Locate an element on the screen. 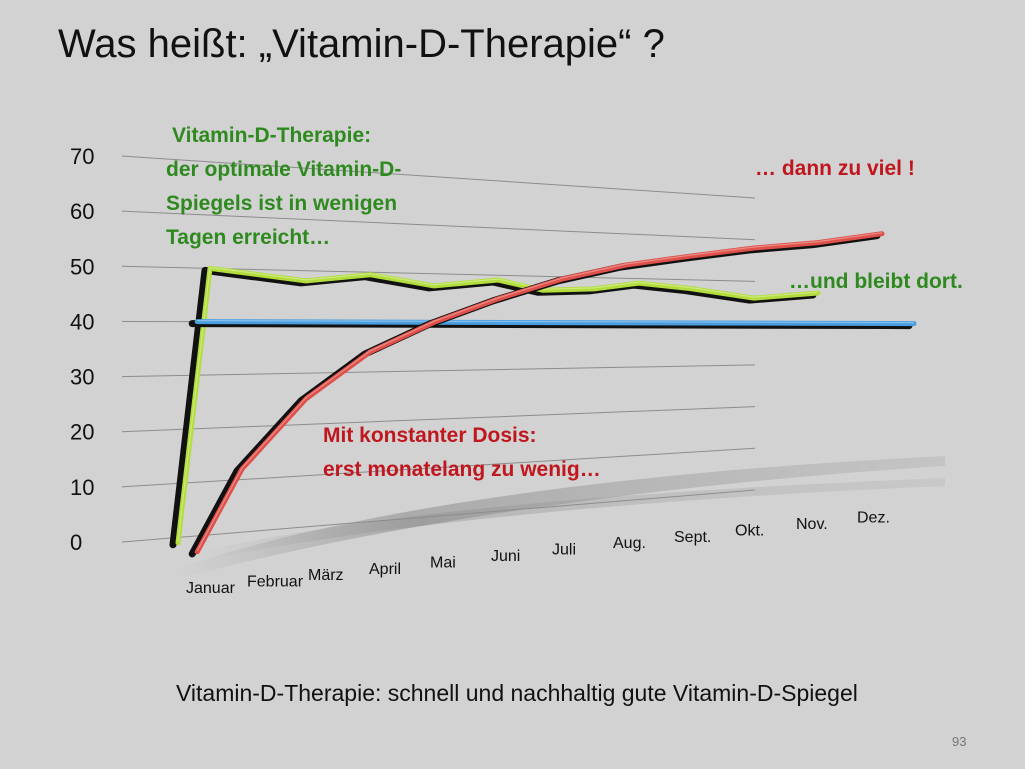  series-line-highlight is located at coordinates (556, 322).